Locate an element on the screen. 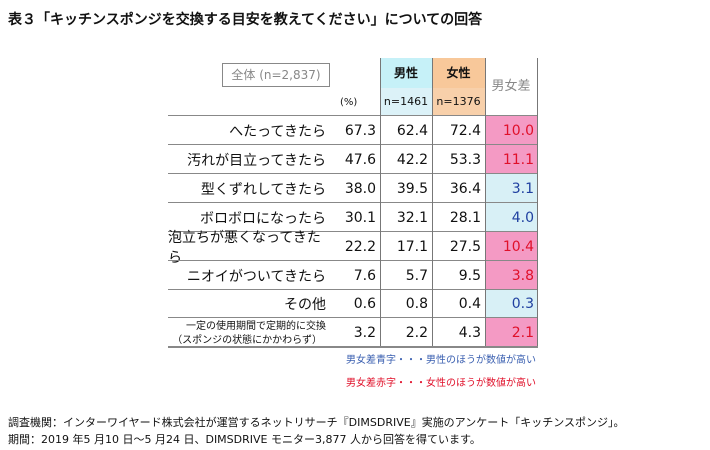 The image size is (710, 450). total-value: 0.6 is located at coordinates (364, 304).